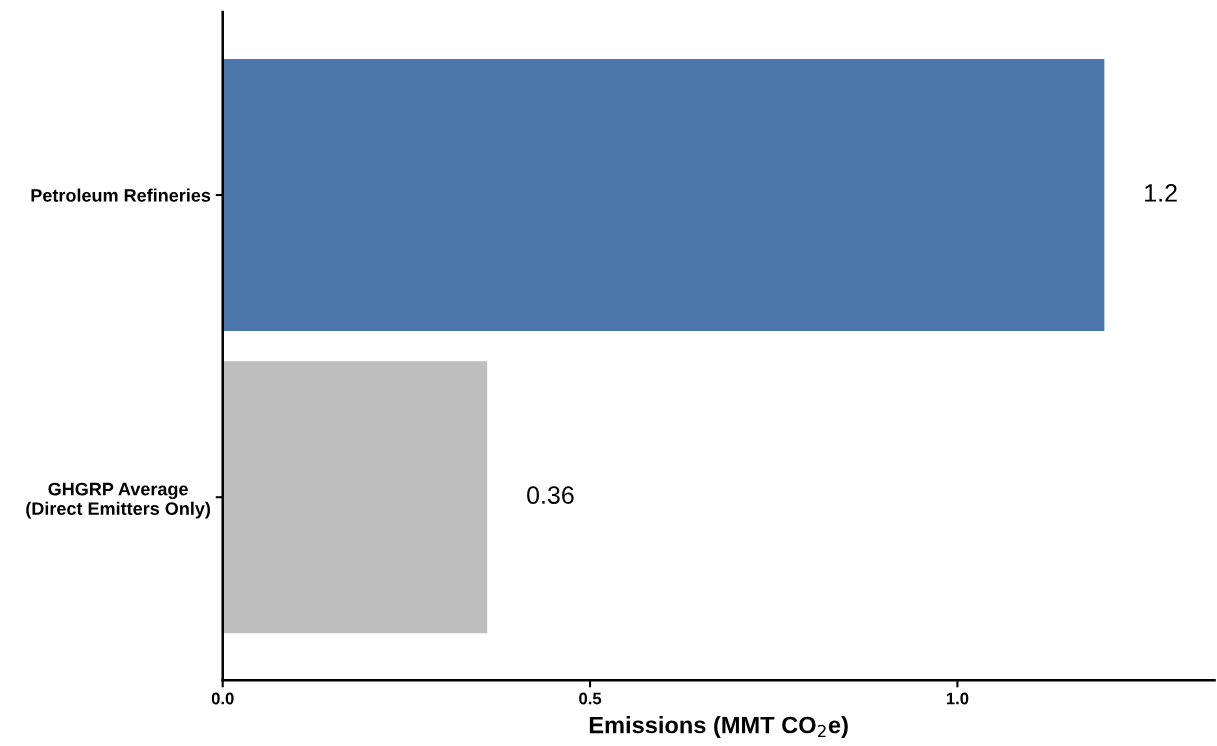 The height and width of the screenshot is (746, 1217). I want to click on x-axis-title: Emissions (MMT CO$_{2}$e), so click(718, 727).